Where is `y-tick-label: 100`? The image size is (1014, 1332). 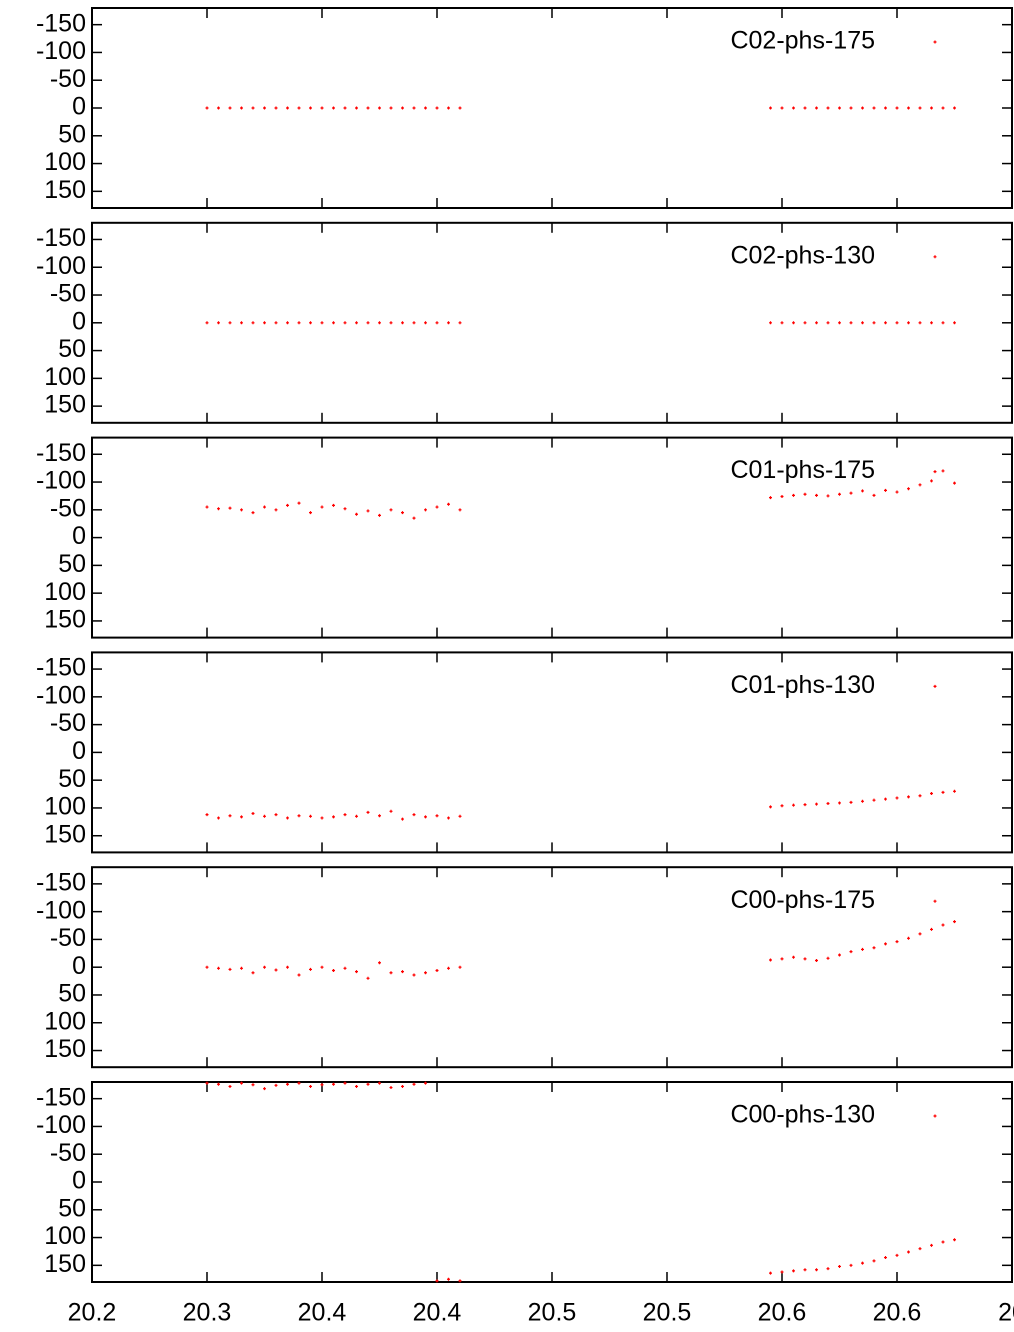 y-tick-label: 100 is located at coordinates (65, 1021).